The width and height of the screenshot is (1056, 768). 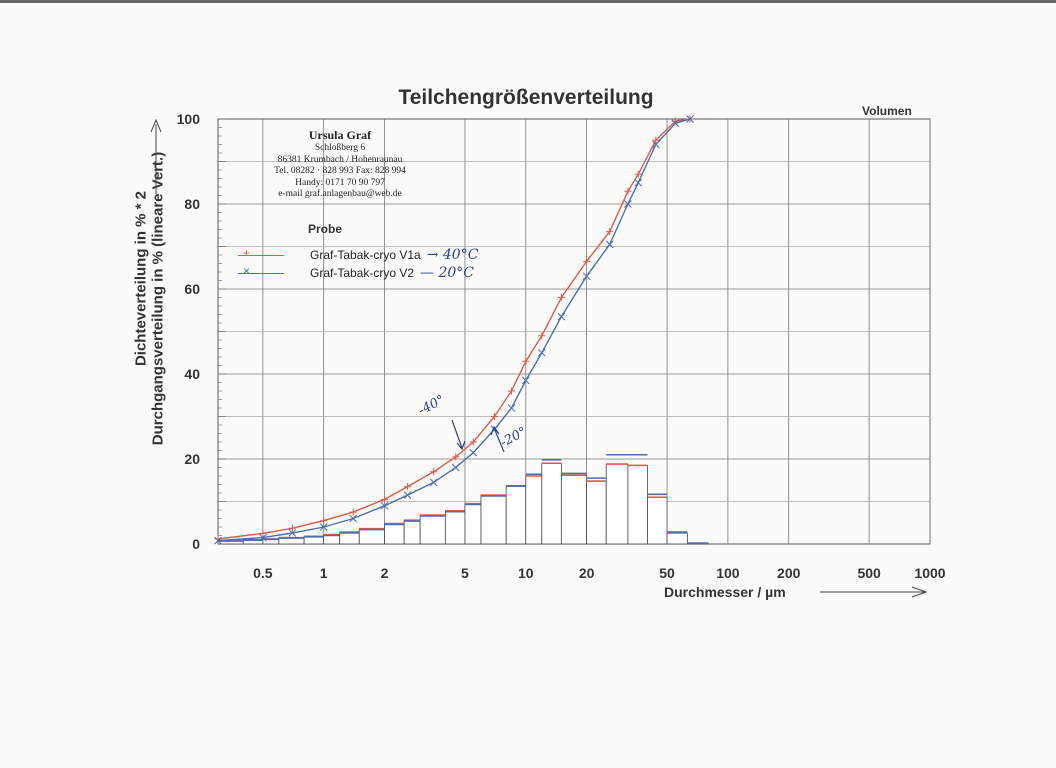 What do you see at coordinates (340, 159) in the screenshot?
I see `company-line: 86381 Krumbach / Hohenraunau` at bounding box center [340, 159].